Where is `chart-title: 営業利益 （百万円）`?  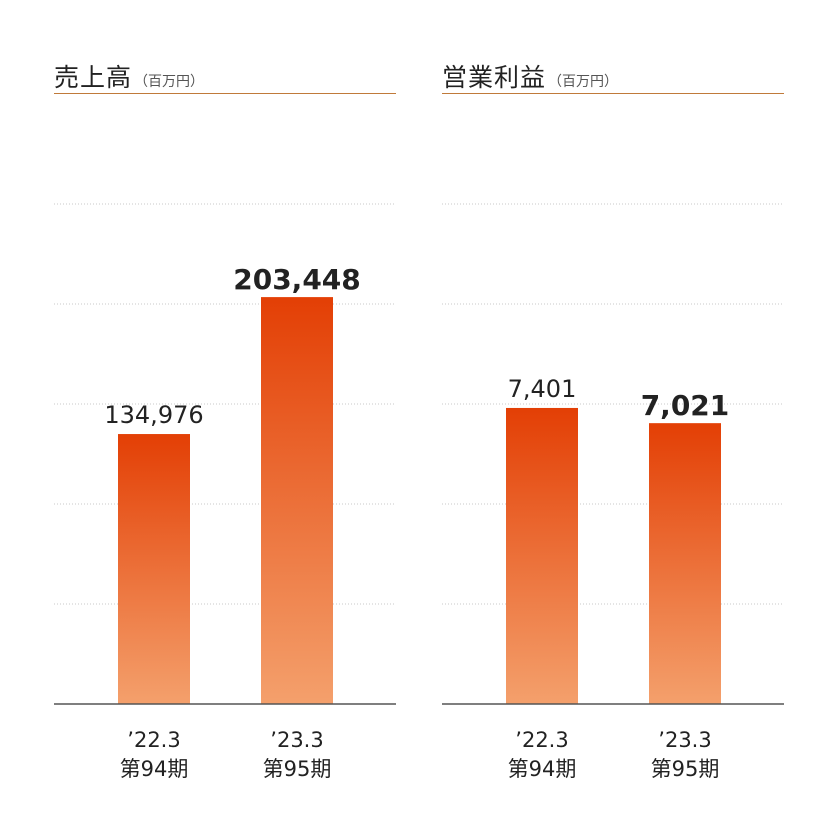
chart-title: 営業利益 （百万円） is located at coordinates (530, 76).